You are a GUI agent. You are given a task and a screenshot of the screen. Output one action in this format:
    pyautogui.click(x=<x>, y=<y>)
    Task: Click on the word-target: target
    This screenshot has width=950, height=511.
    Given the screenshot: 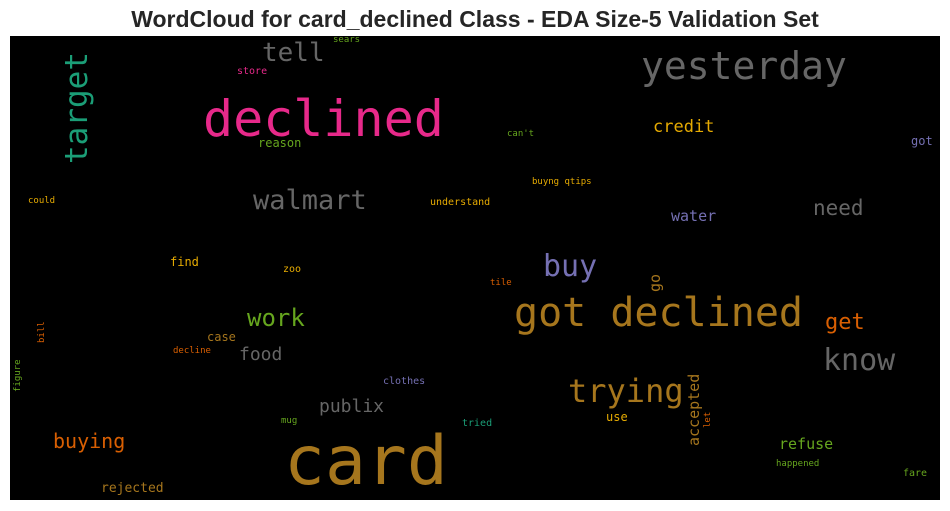 What is the action you would take?
    pyautogui.click(x=77, y=108)
    